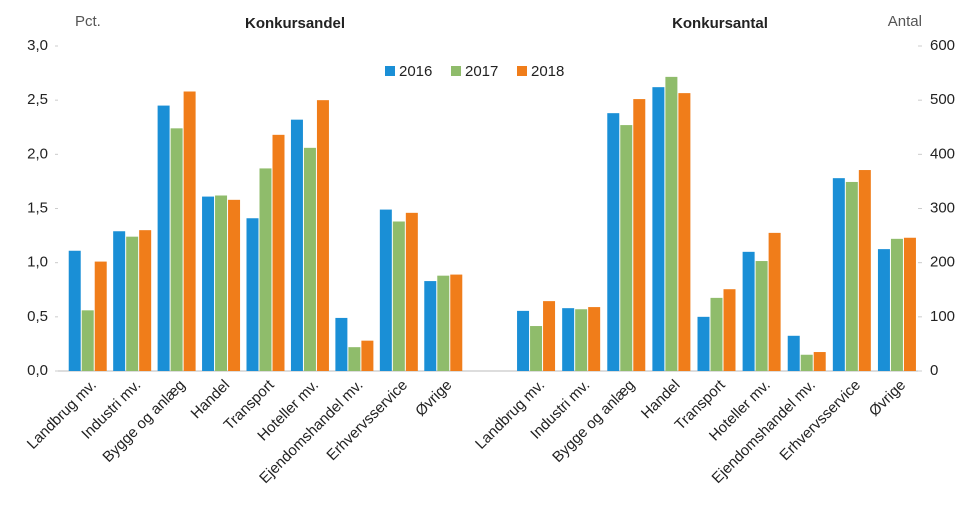 The height and width of the screenshot is (510, 971). I want to click on y-tick-label: 0,5, so click(37, 316).